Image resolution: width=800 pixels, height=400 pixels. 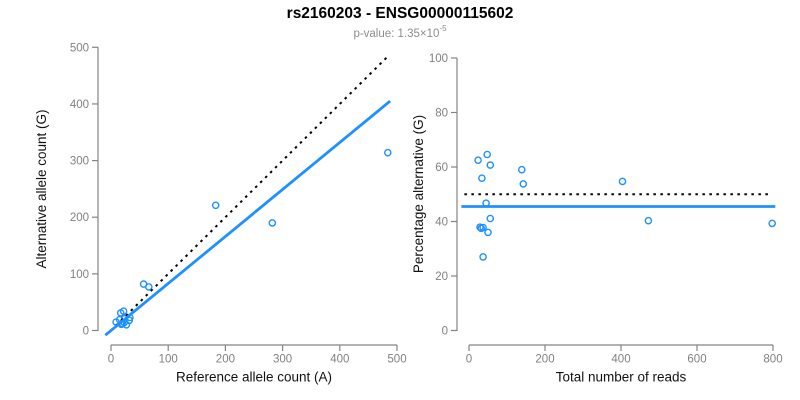 I want to click on y-tick-label: 80, so click(x=441, y=114).